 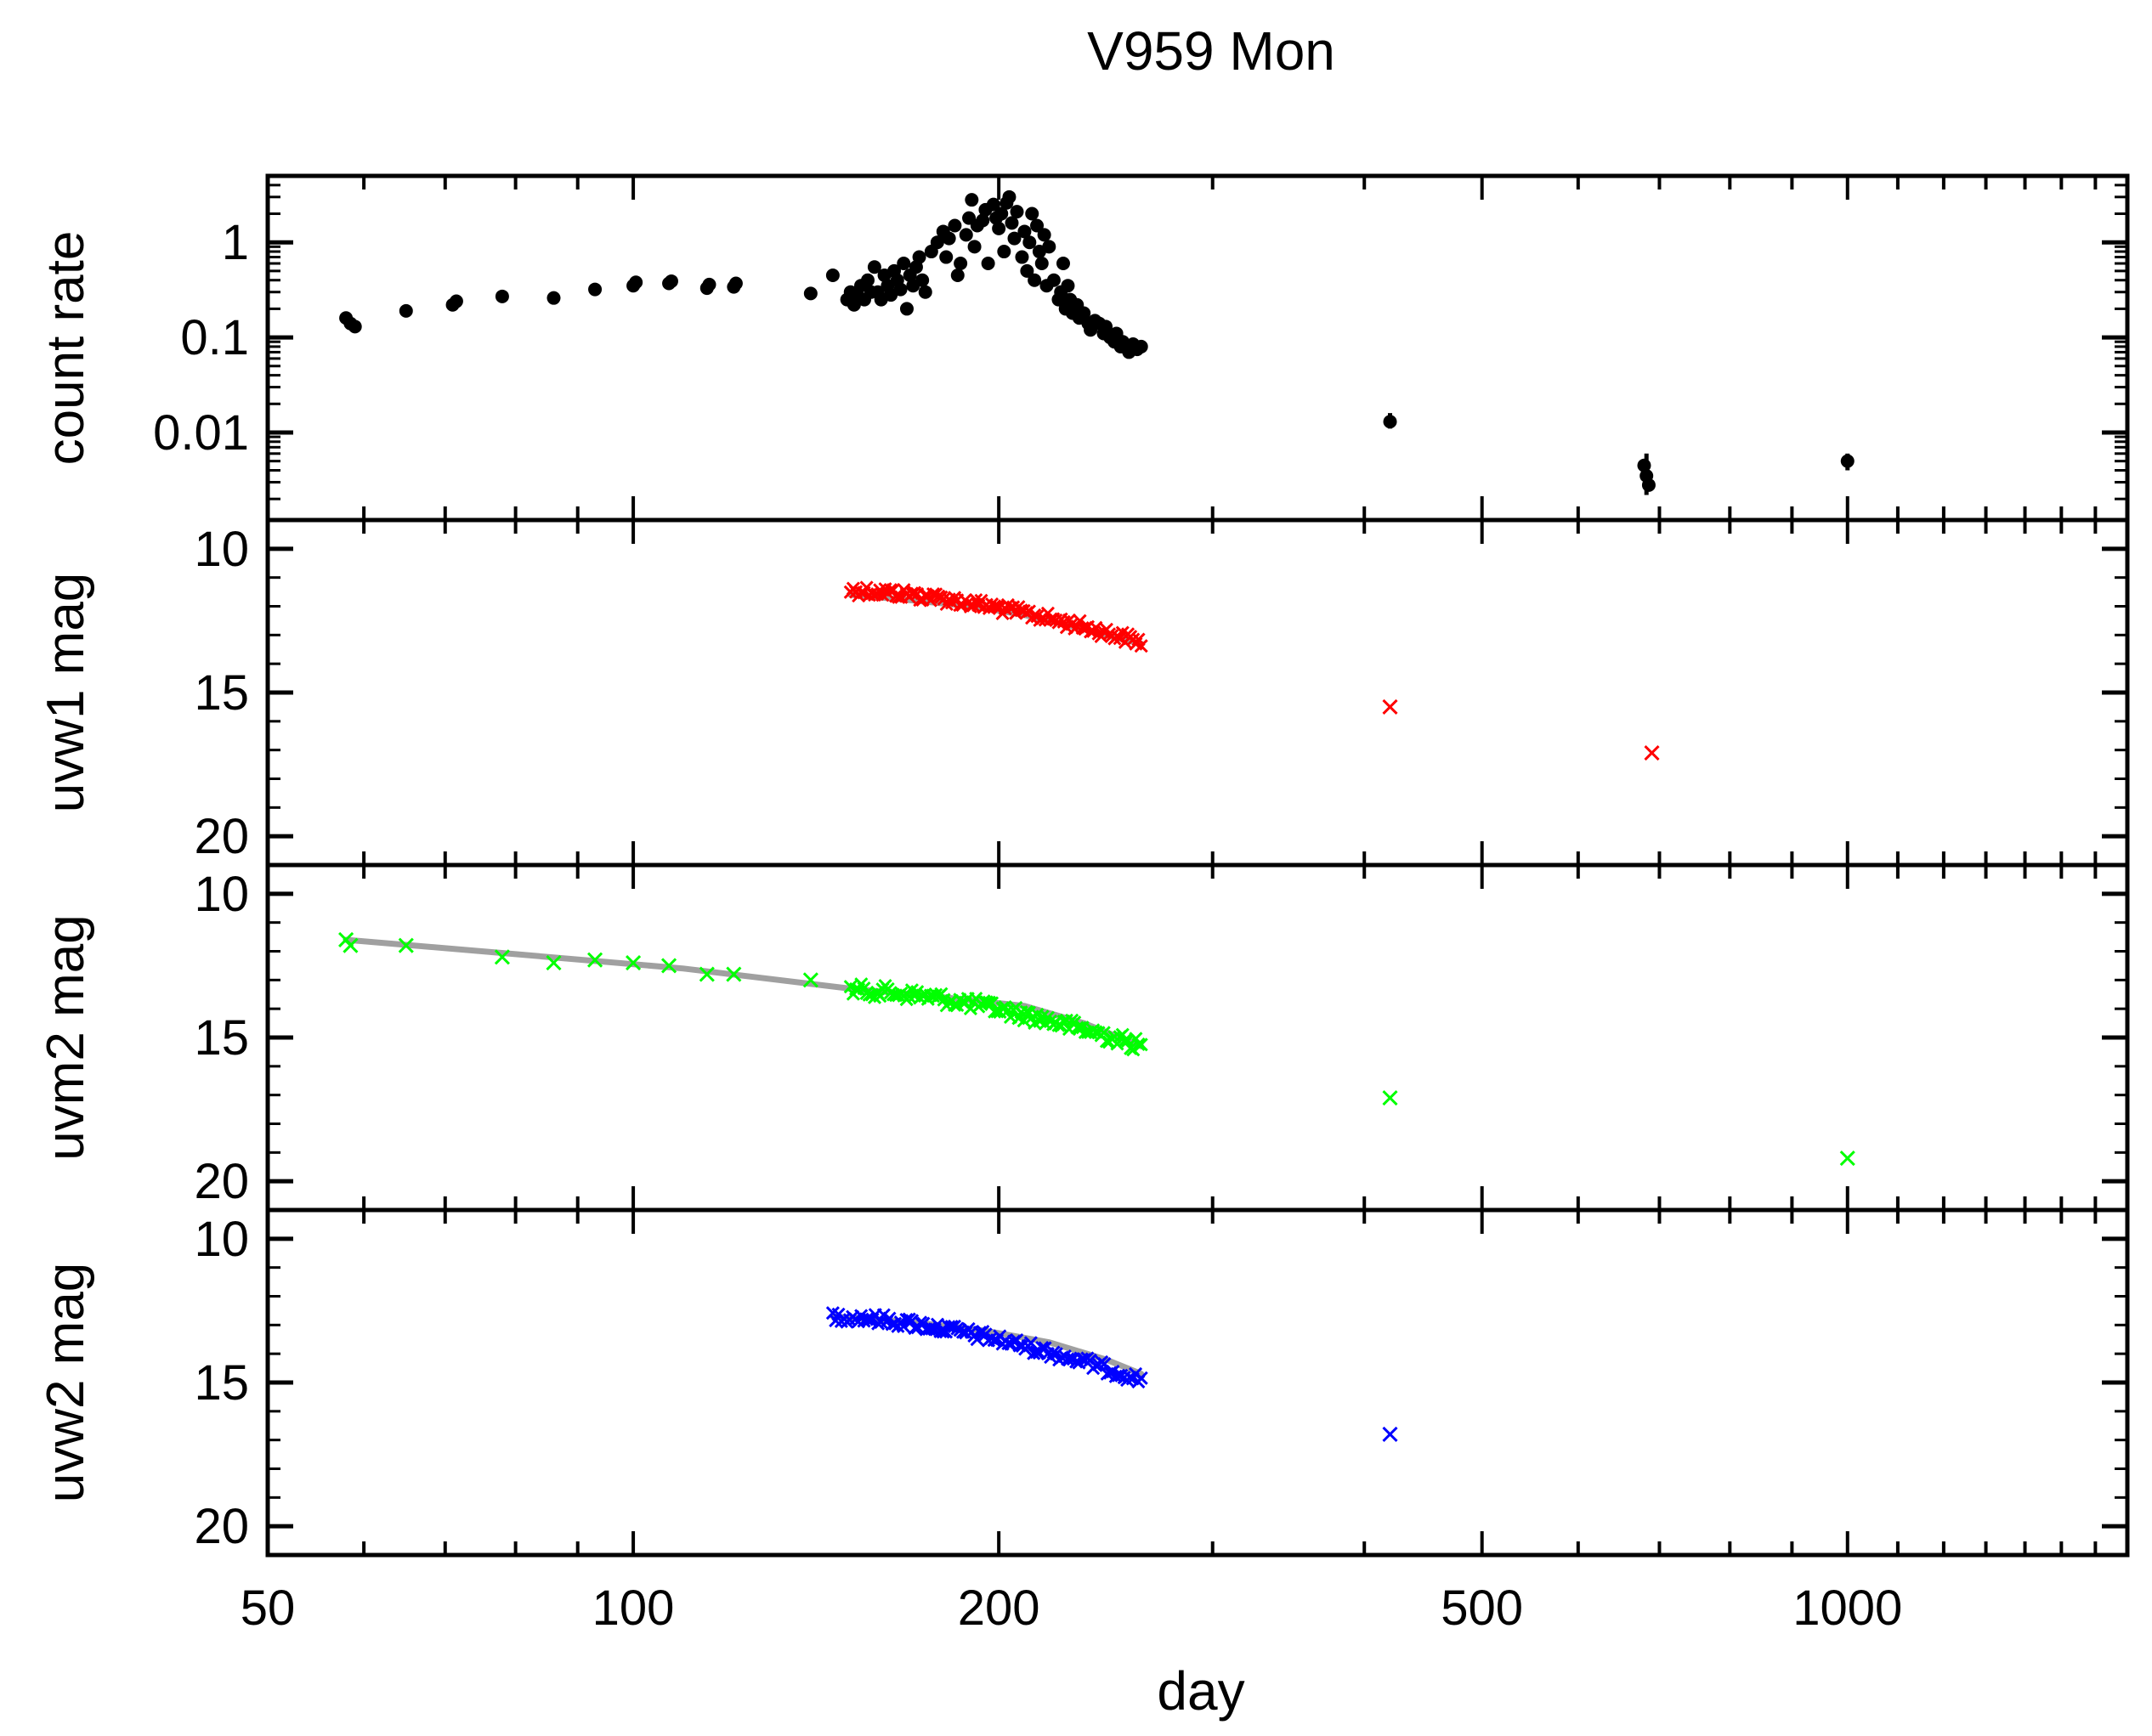 What do you see at coordinates (633, 1608) in the screenshot?
I see `x-tick-label: 100` at bounding box center [633, 1608].